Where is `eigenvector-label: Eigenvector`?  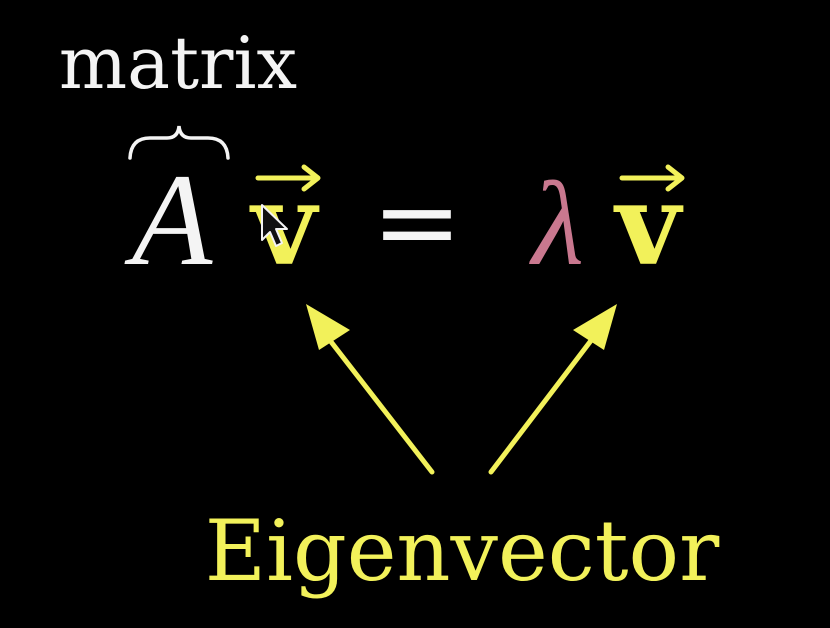
eigenvector-label: Eigenvector is located at coordinates (462, 551).